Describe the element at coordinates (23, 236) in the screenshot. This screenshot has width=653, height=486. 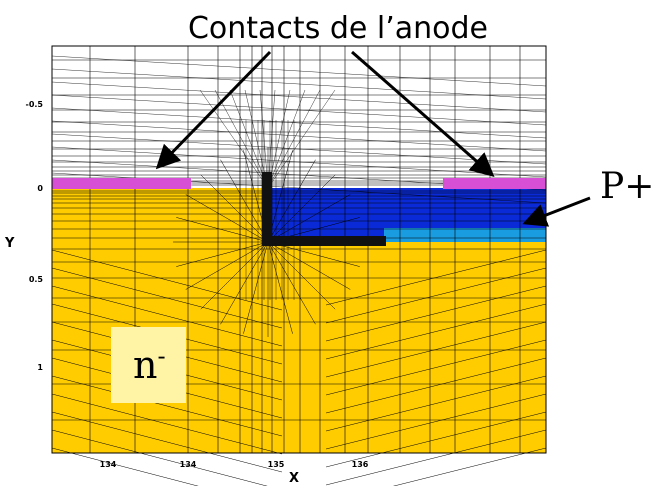
I see `y-axis: -0.5 0 0.5 1 Y` at that location.